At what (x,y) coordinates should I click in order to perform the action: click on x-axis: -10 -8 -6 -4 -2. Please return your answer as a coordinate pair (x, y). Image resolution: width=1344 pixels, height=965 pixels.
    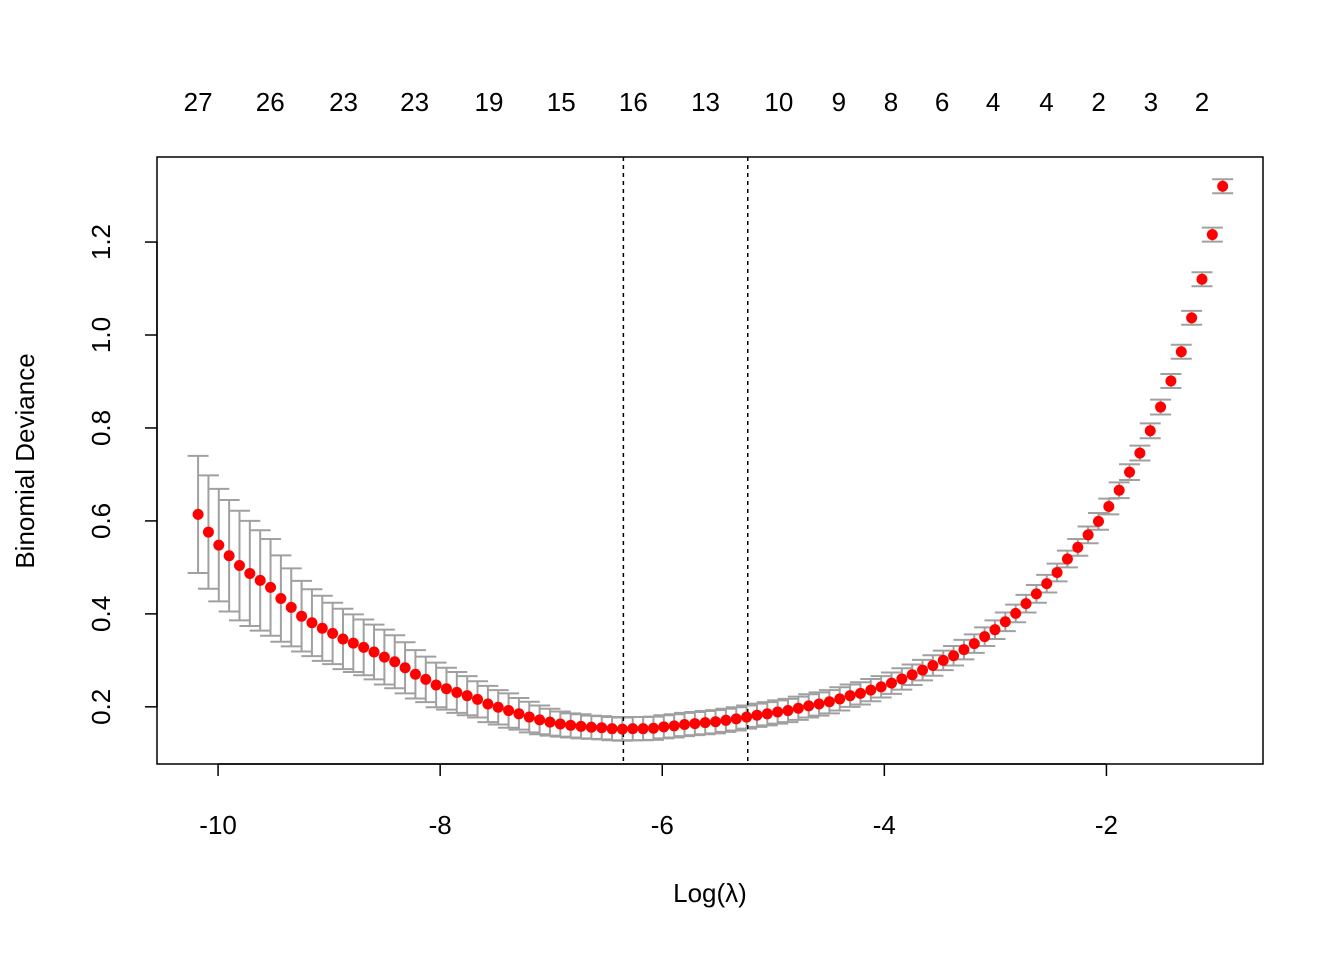
    Looking at the image, I should click on (658, 801).